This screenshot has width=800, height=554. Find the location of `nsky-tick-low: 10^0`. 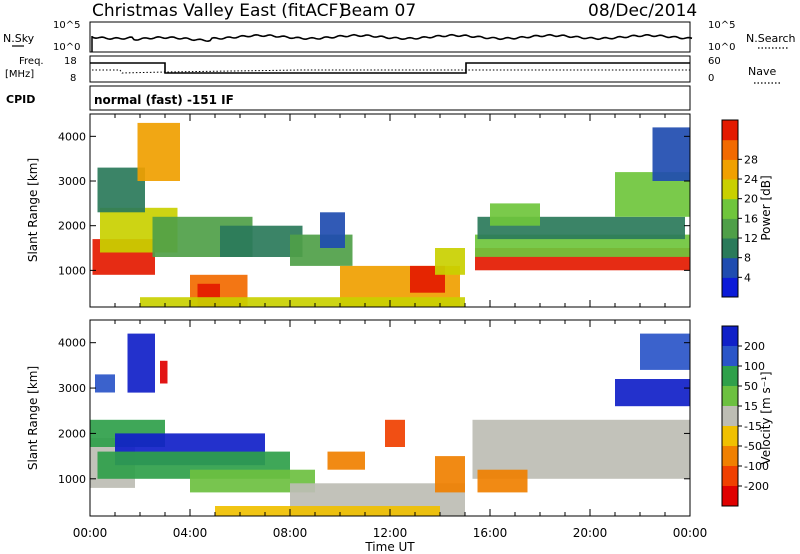

nsky-tick-low: 10^0 is located at coordinates (66, 47).